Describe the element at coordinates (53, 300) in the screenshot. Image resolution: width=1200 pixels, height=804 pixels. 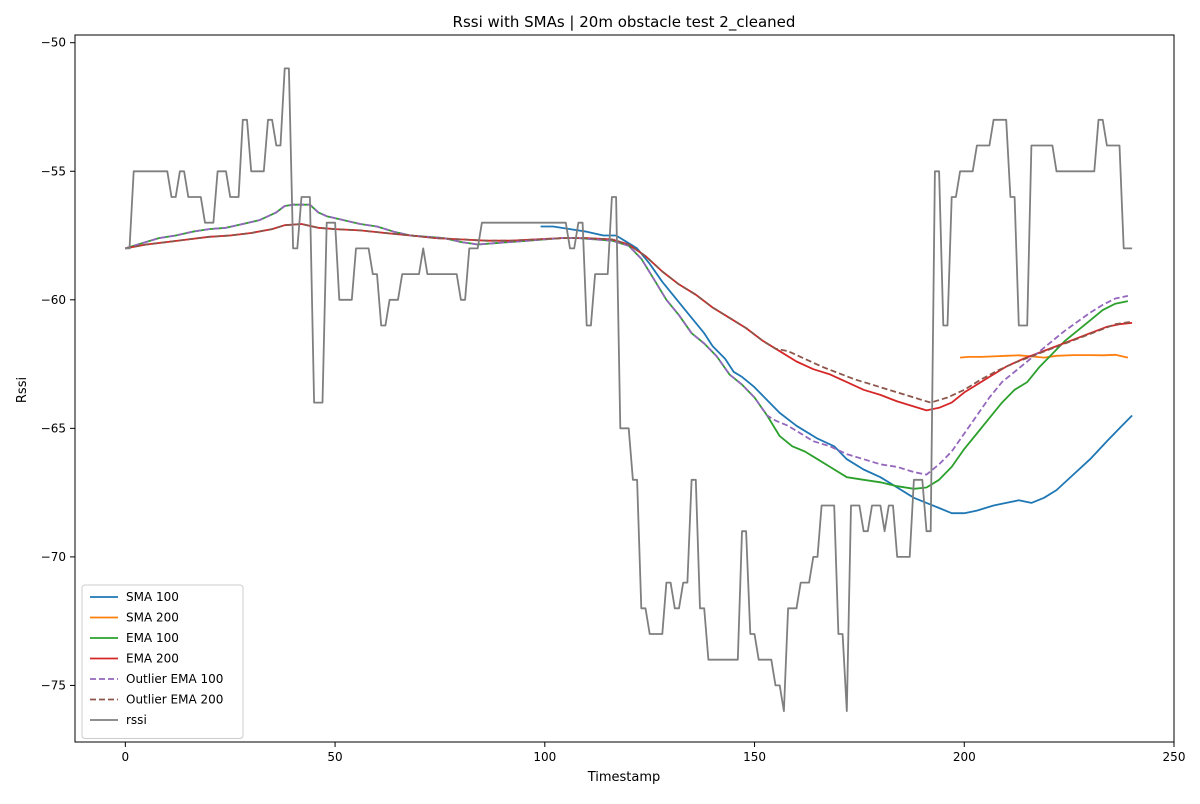
I see `y-tick-label: −60` at that location.